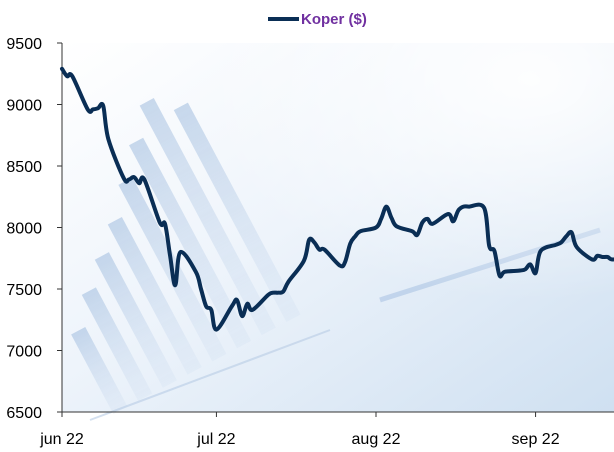 This screenshot has height=452, width=614. I want to click on legend: Koper ($), so click(317, 19).